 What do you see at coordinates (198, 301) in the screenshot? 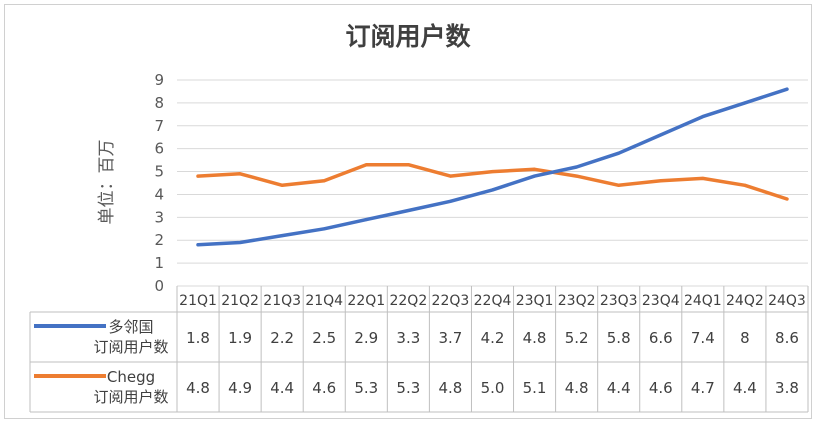
I see `x-tick-label: 21Q1` at bounding box center [198, 301].